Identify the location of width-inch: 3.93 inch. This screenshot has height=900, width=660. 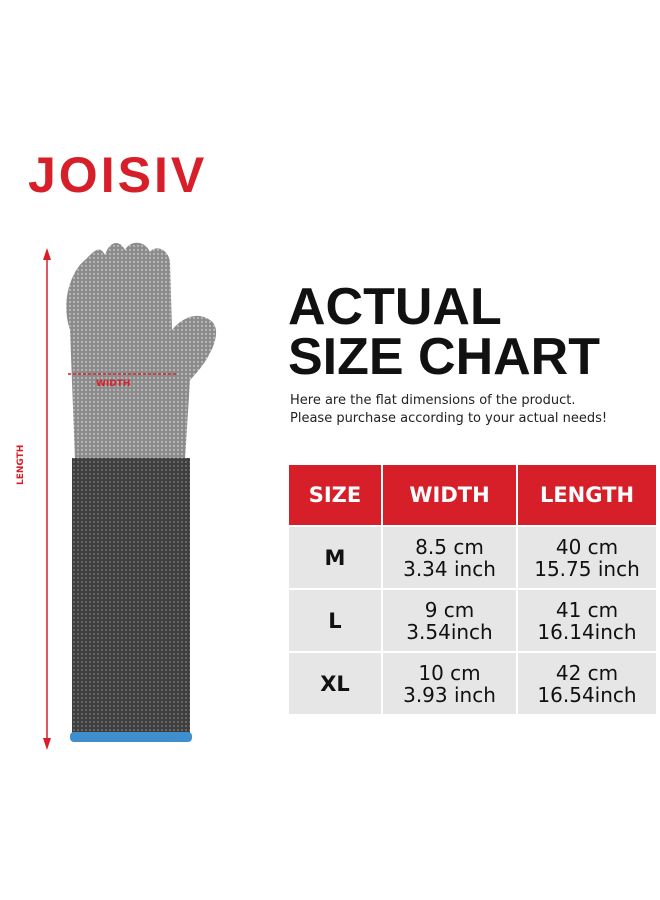
(449, 694).